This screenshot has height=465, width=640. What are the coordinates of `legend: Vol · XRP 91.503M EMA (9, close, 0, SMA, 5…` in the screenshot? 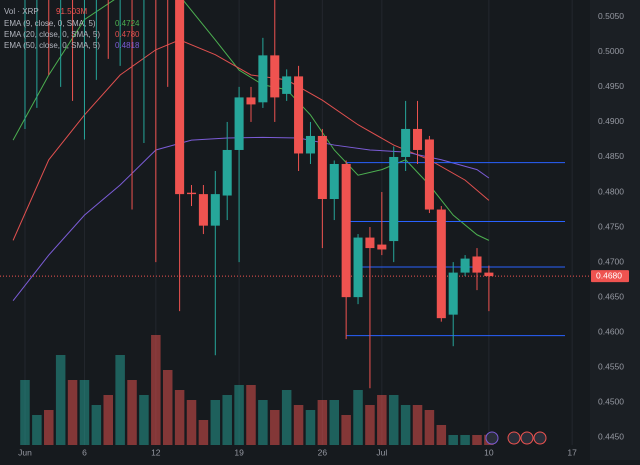 It's located at (72, 28).